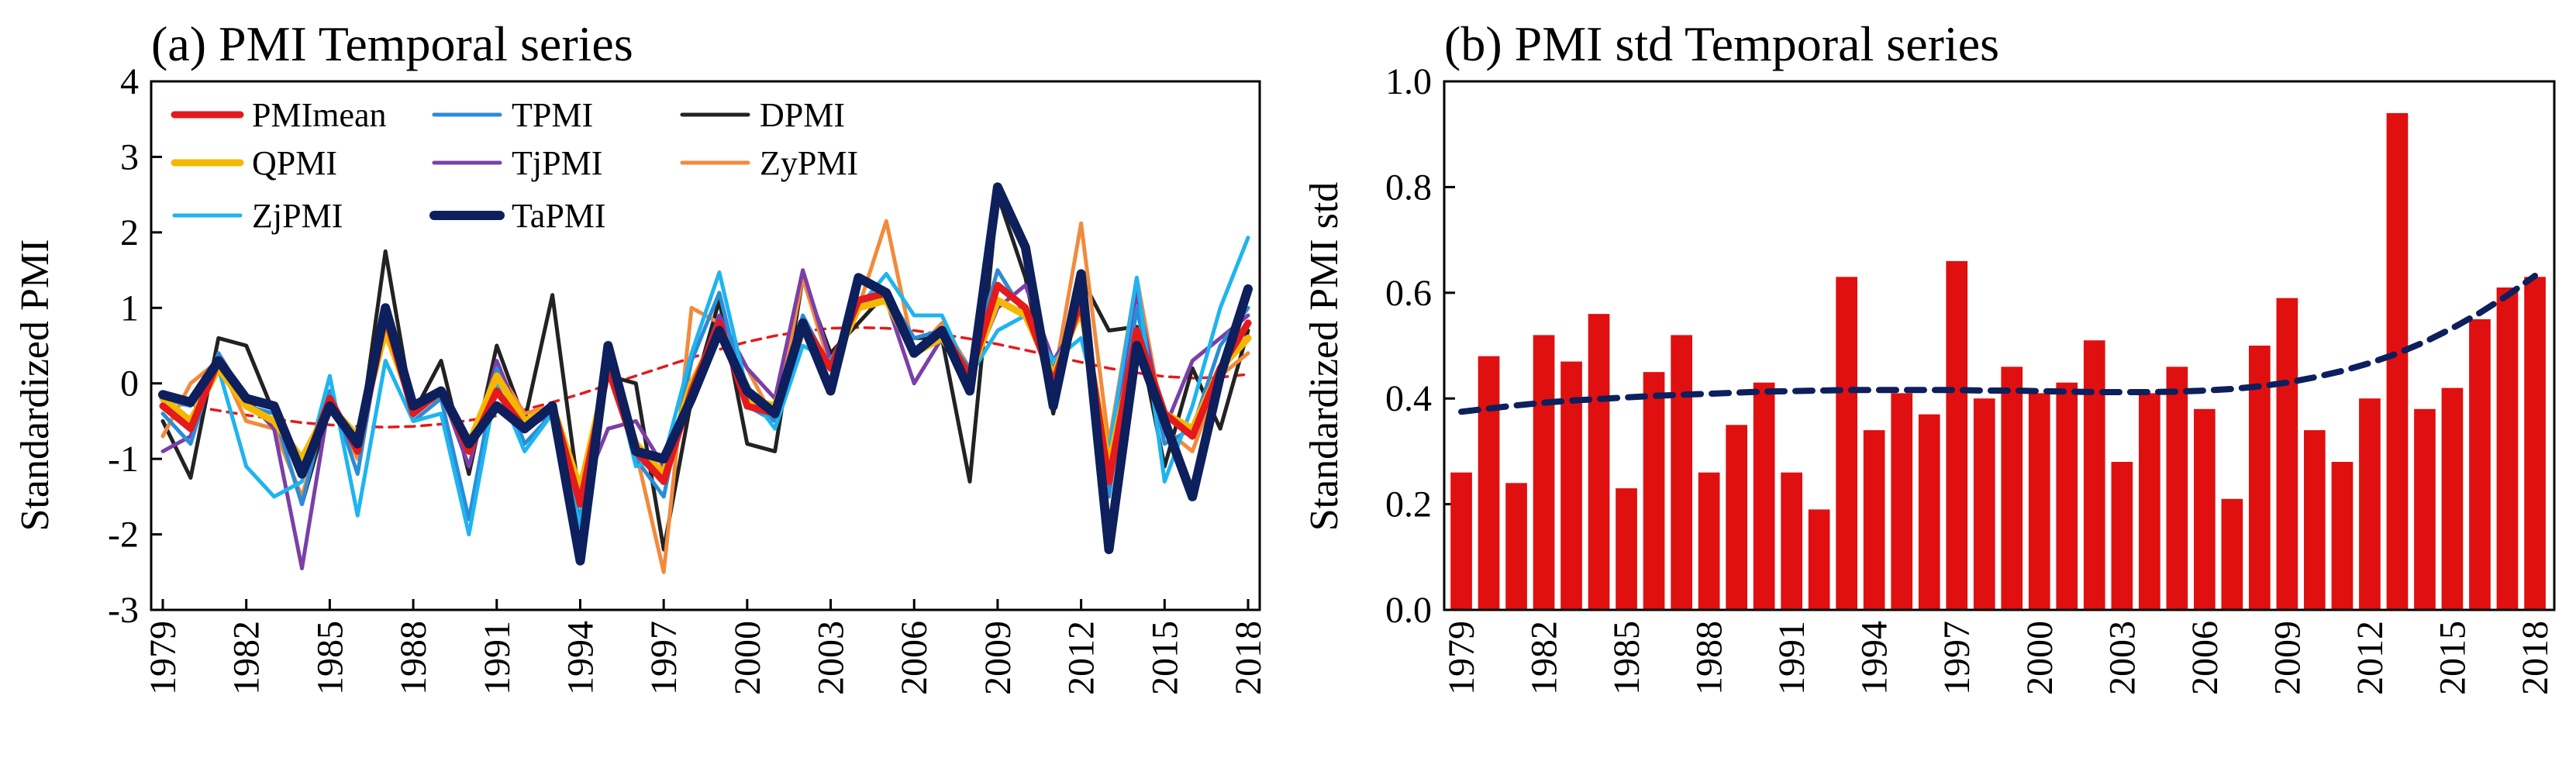 This screenshot has width=2576, height=761. What do you see at coordinates (2342, 536) in the screenshot?
I see `bar-2011` at bounding box center [2342, 536].